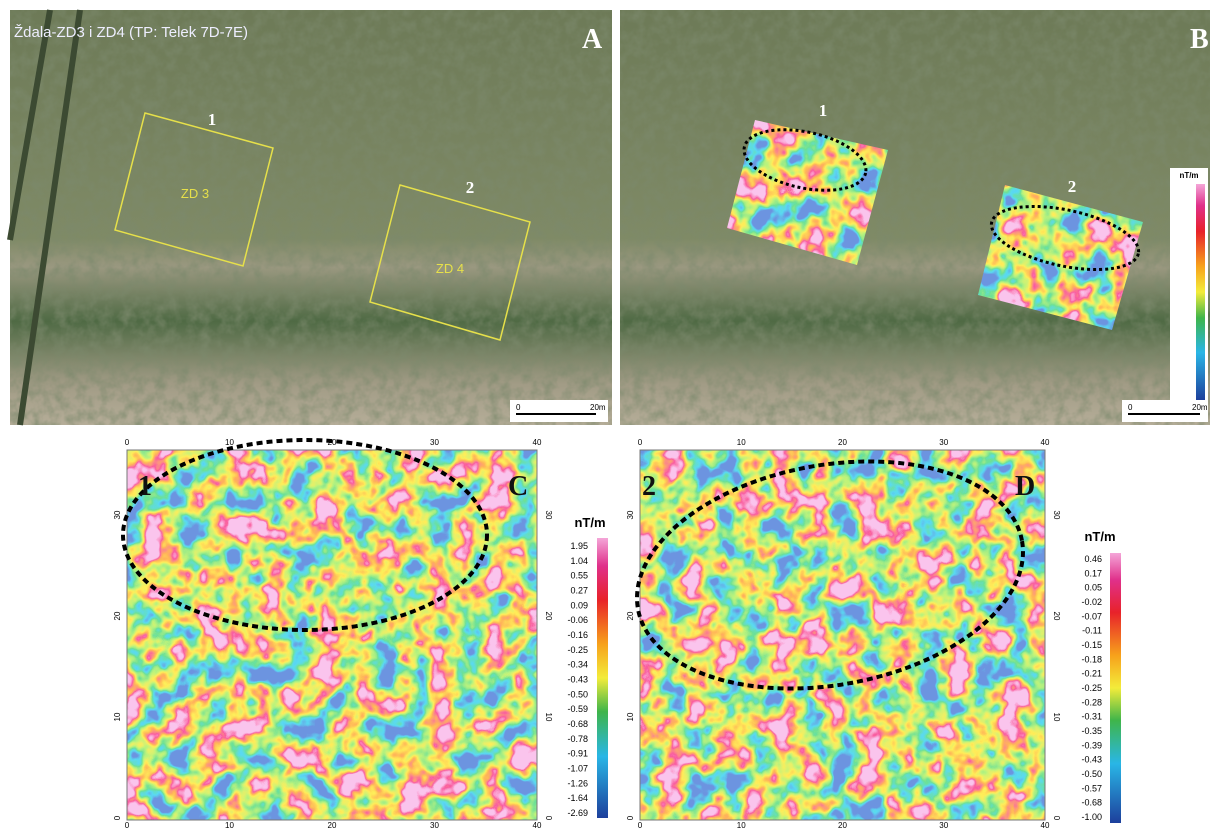 Image resolution: width=1210 pixels, height=829 pixels. What do you see at coordinates (1091, 688) in the screenshot?
I see `legend-label: -0.25` at bounding box center [1091, 688].